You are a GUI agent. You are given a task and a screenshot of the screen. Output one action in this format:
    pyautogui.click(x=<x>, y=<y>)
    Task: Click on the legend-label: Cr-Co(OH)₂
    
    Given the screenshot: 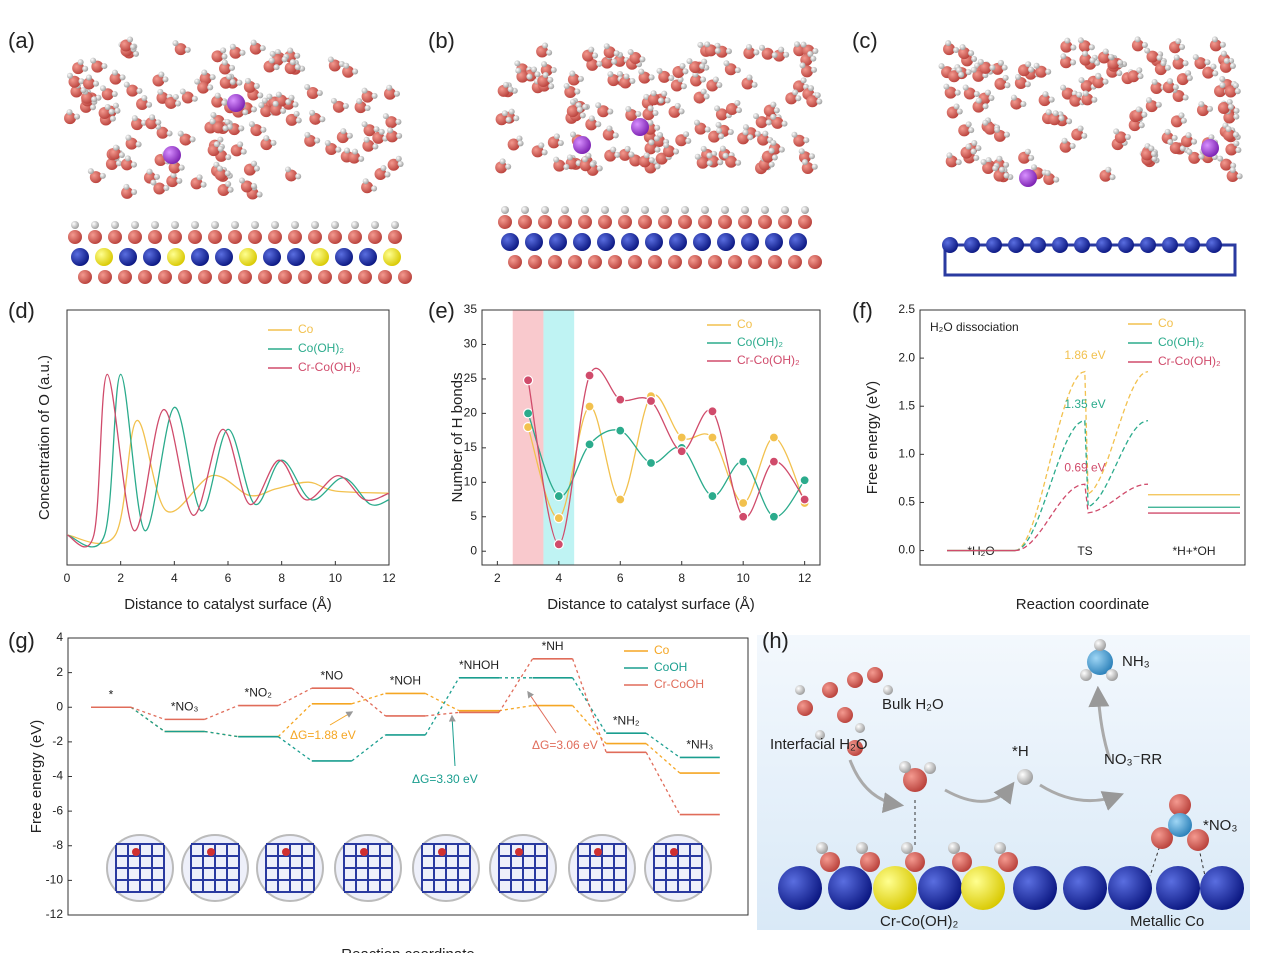 What is the action you would take?
    pyautogui.click(x=329, y=367)
    